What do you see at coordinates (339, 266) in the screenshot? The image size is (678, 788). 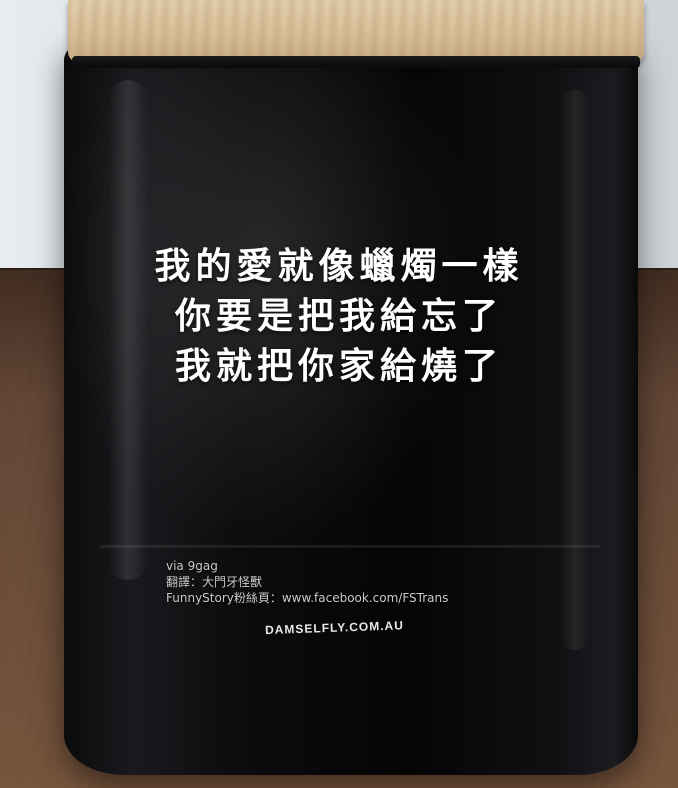 I see `caption-line-1: 我的愛就像蠟燭一樣` at bounding box center [339, 266].